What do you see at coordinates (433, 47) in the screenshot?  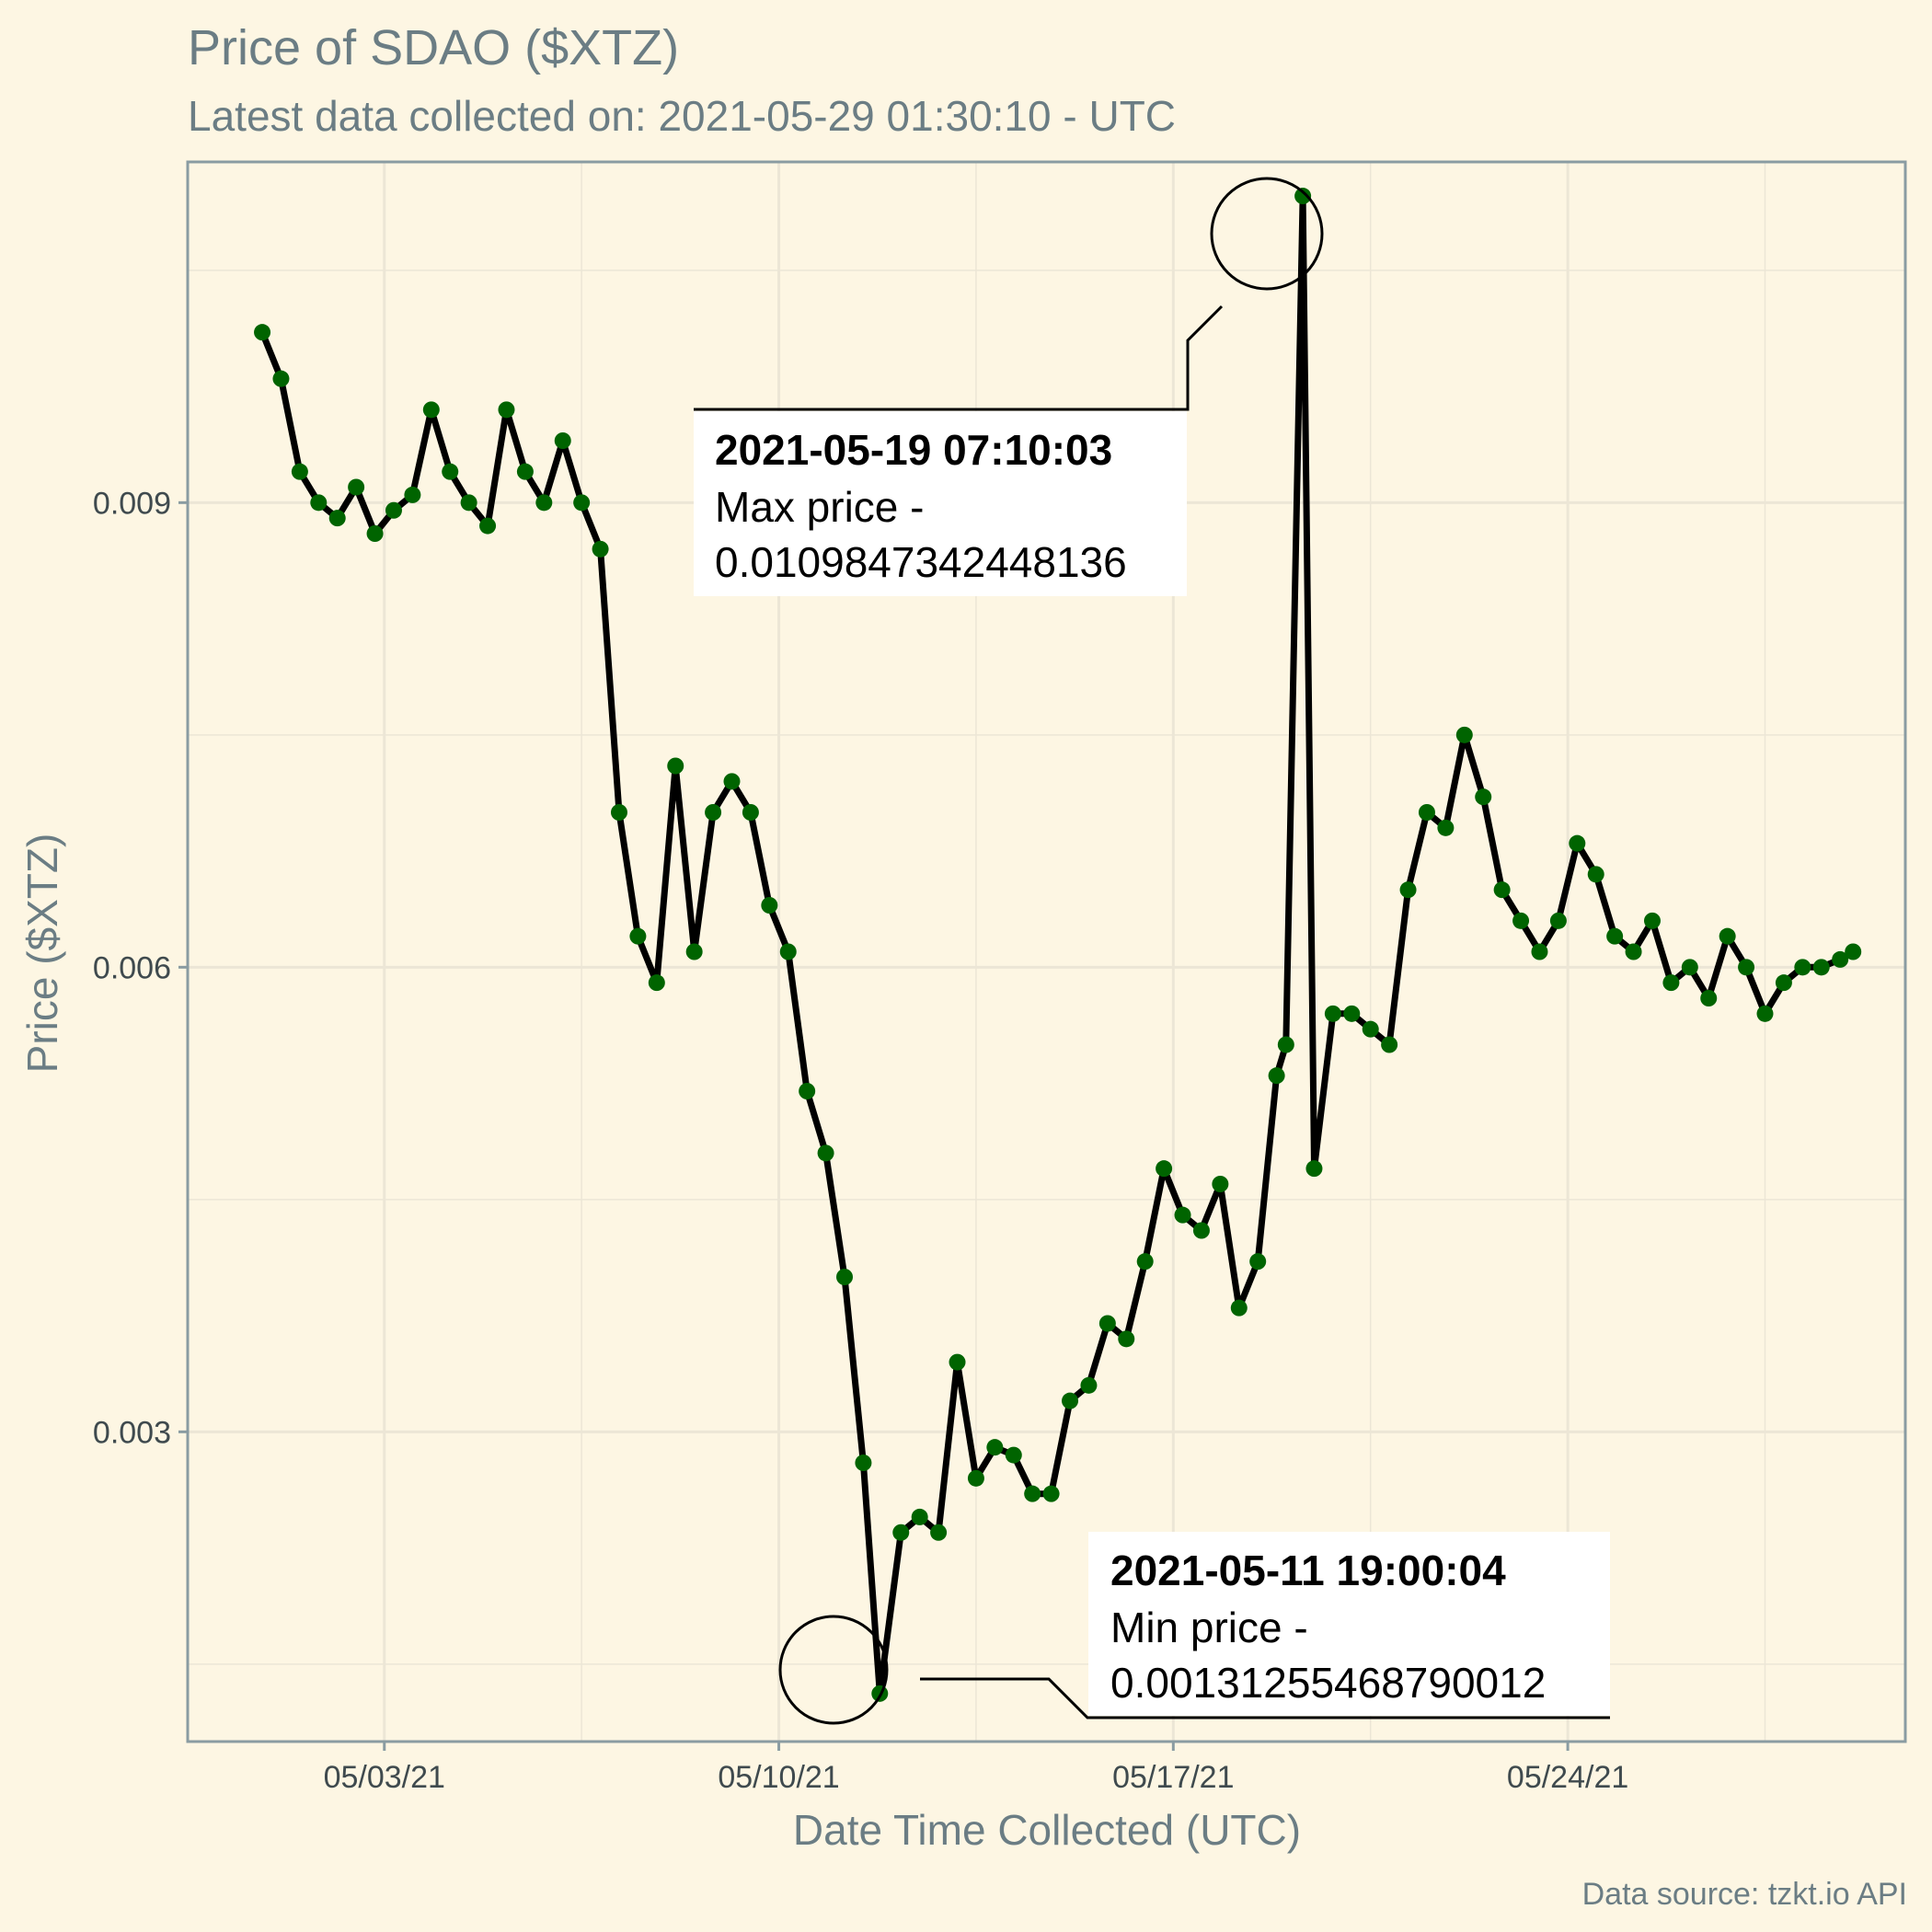 I see `chart-title: Price of SDAO ($XTZ)` at bounding box center [433, 47].